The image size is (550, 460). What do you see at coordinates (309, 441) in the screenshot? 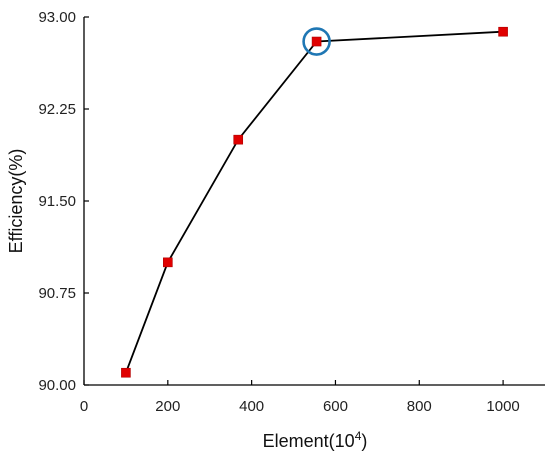
I see `x-axis-title-text: Element(10` at bounding box center [309, 441].